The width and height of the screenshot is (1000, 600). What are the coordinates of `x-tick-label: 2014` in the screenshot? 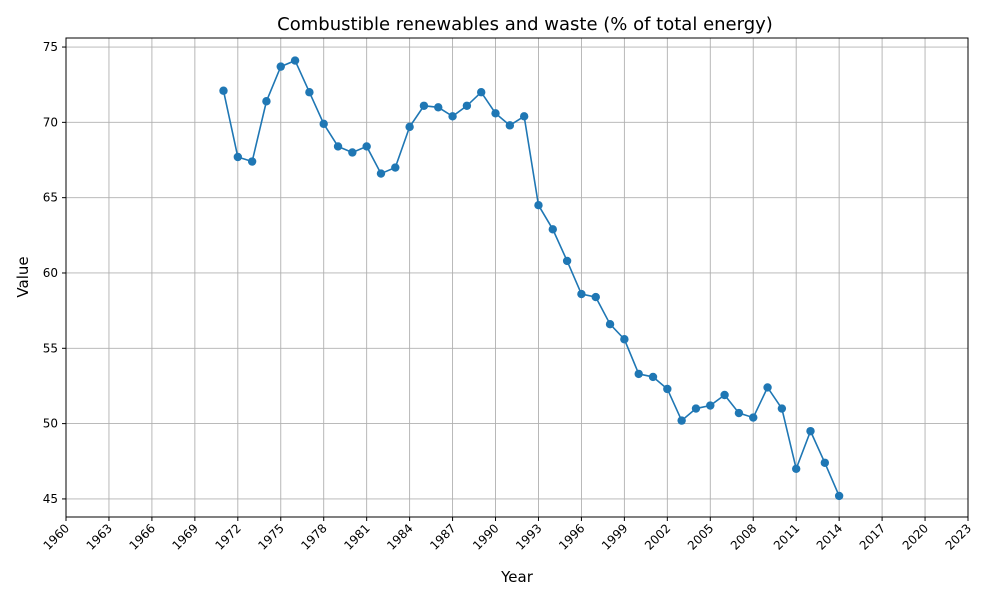 It's located at (829, 536).